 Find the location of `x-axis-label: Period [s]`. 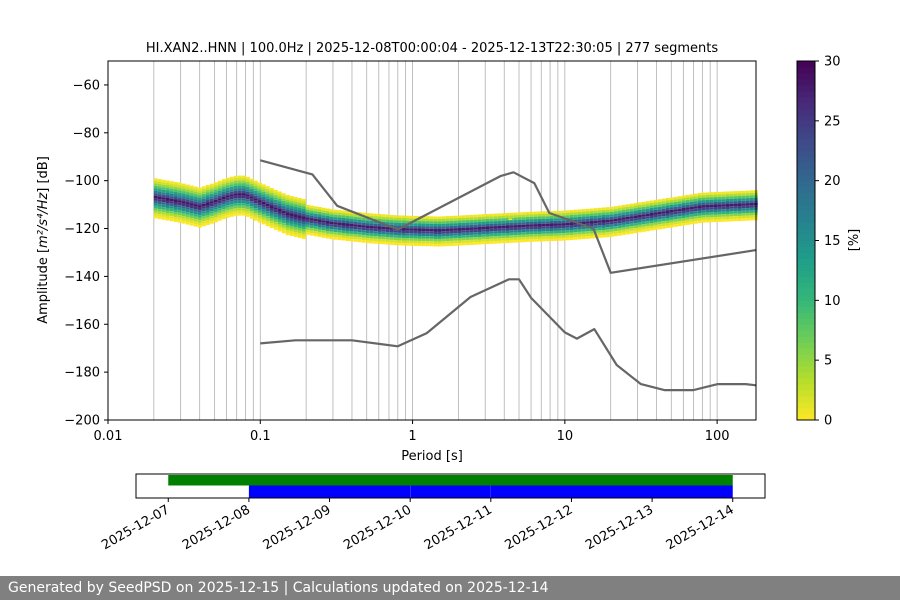

x-axis-label: Period [s] is located at coordinates (432, 456).